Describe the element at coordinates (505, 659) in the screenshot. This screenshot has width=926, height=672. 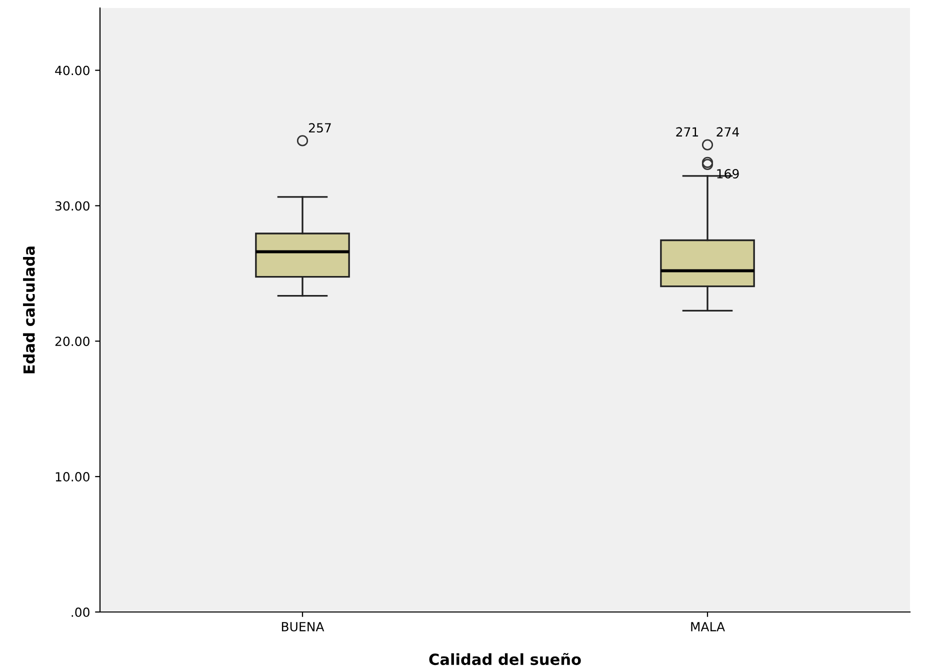
I see `x-axis-title: Calidad del sueño` at that location.